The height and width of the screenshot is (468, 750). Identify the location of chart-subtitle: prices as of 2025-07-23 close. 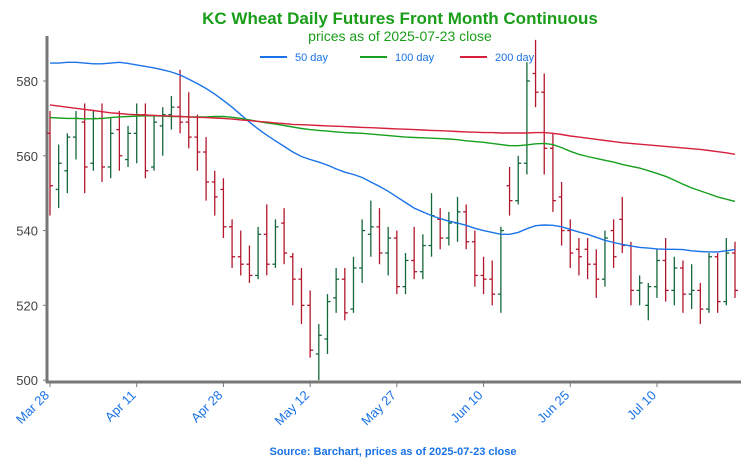
(400, 36).